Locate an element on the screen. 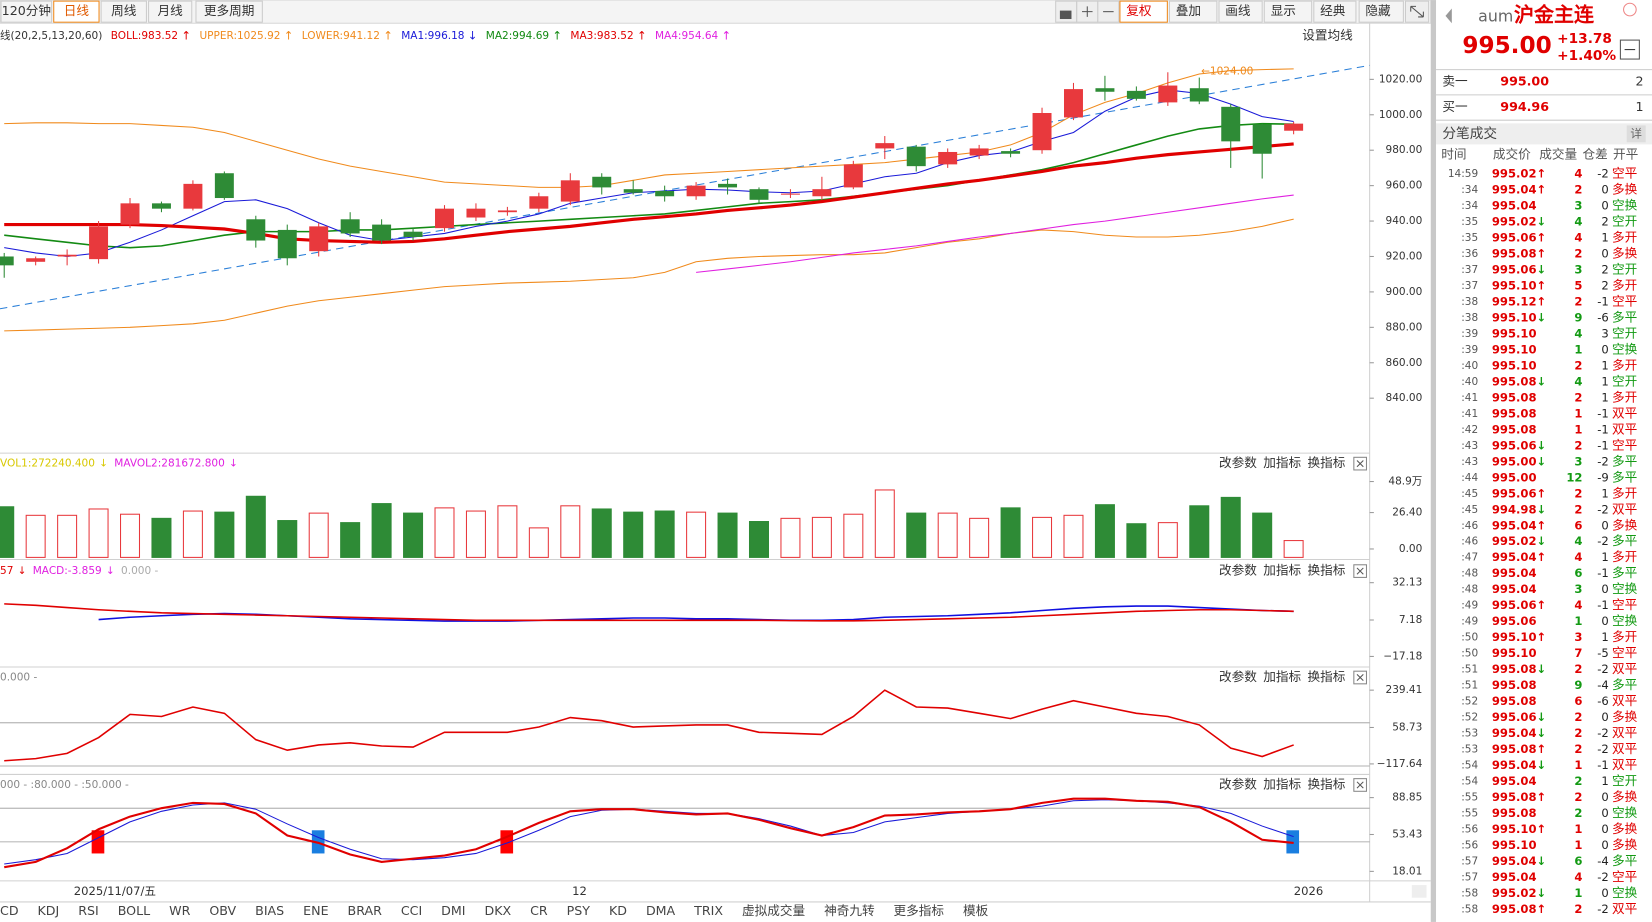  trade-price: 995.02 is located at coordinates (1514, 541).